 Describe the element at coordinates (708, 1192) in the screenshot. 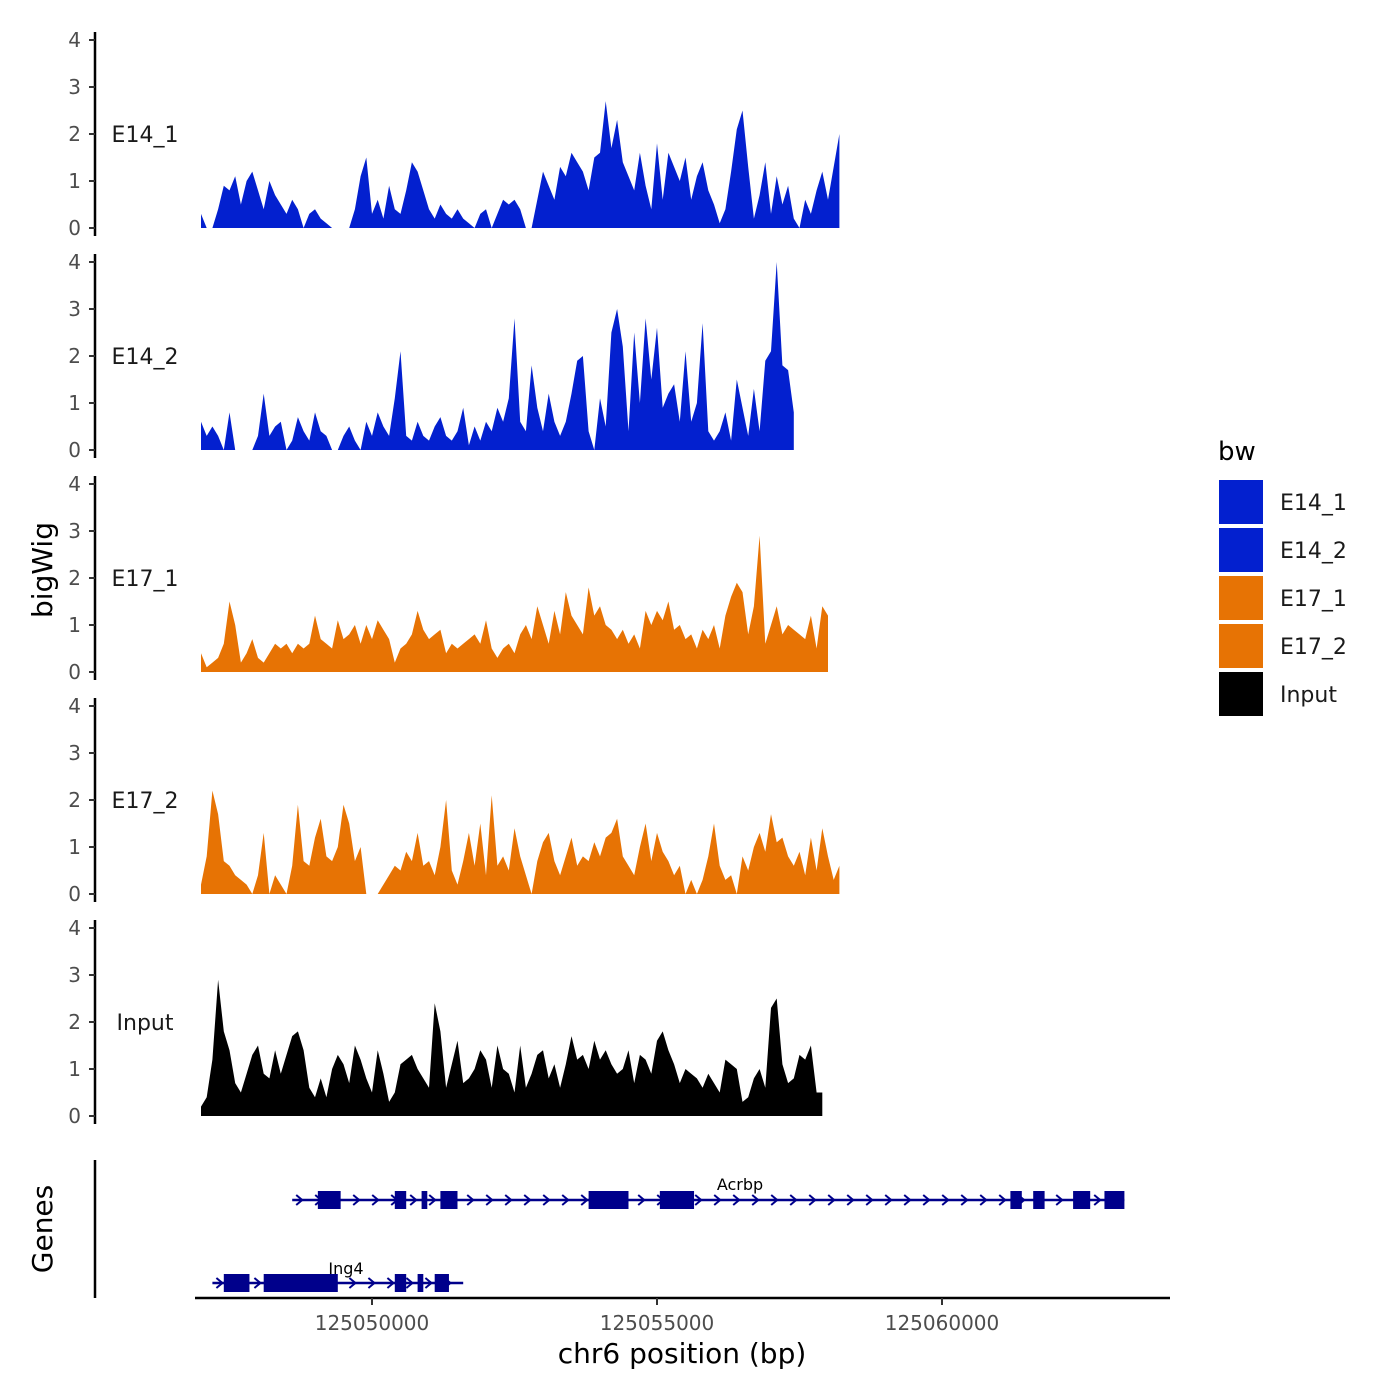

I see `gene-acrbp: Acrbp` at that location.